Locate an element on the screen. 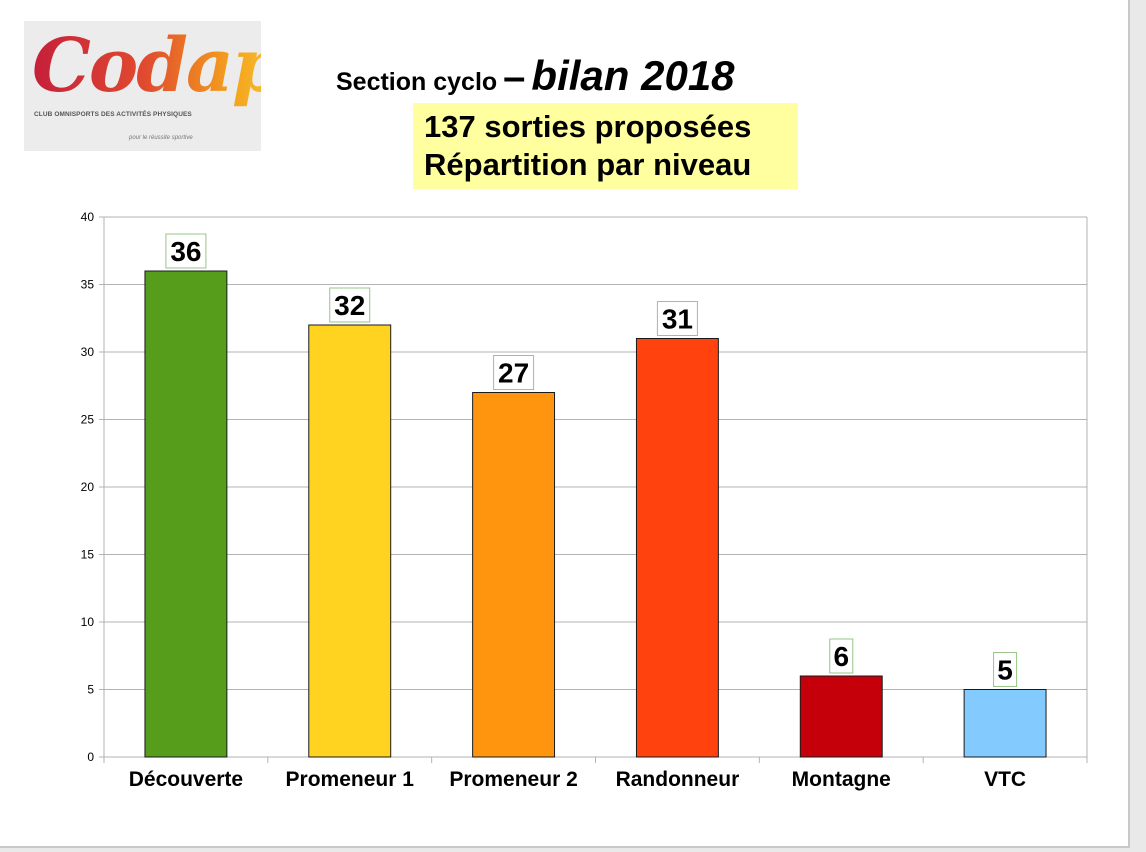  data-label: 31 is located at coordinates (677, 319).